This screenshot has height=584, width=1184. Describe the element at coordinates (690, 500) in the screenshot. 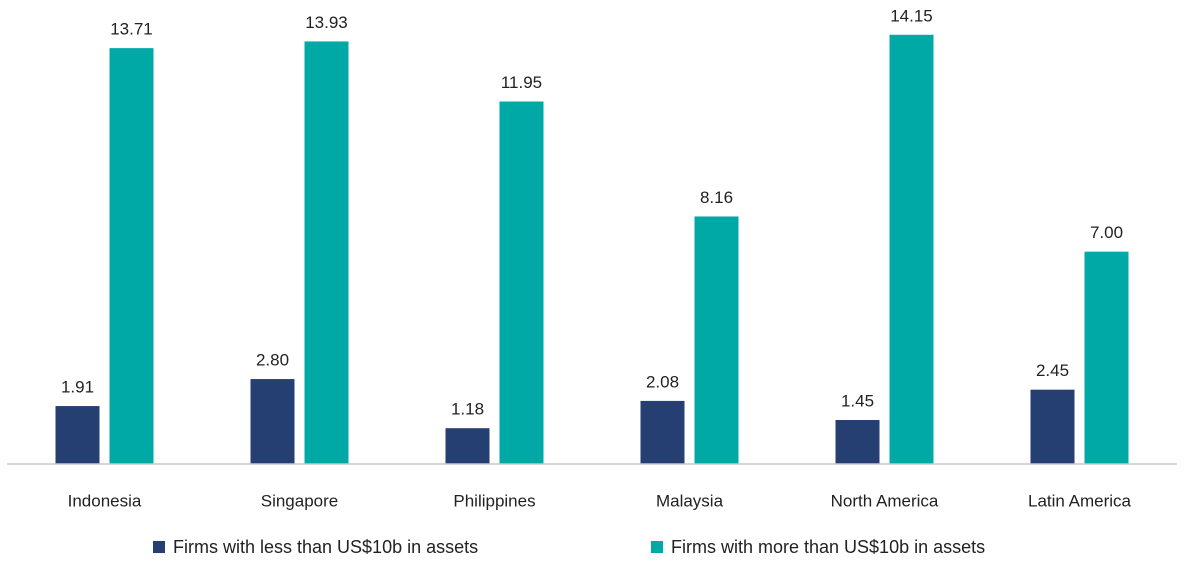

I see `x-tick-label: Malaysia` at that location.